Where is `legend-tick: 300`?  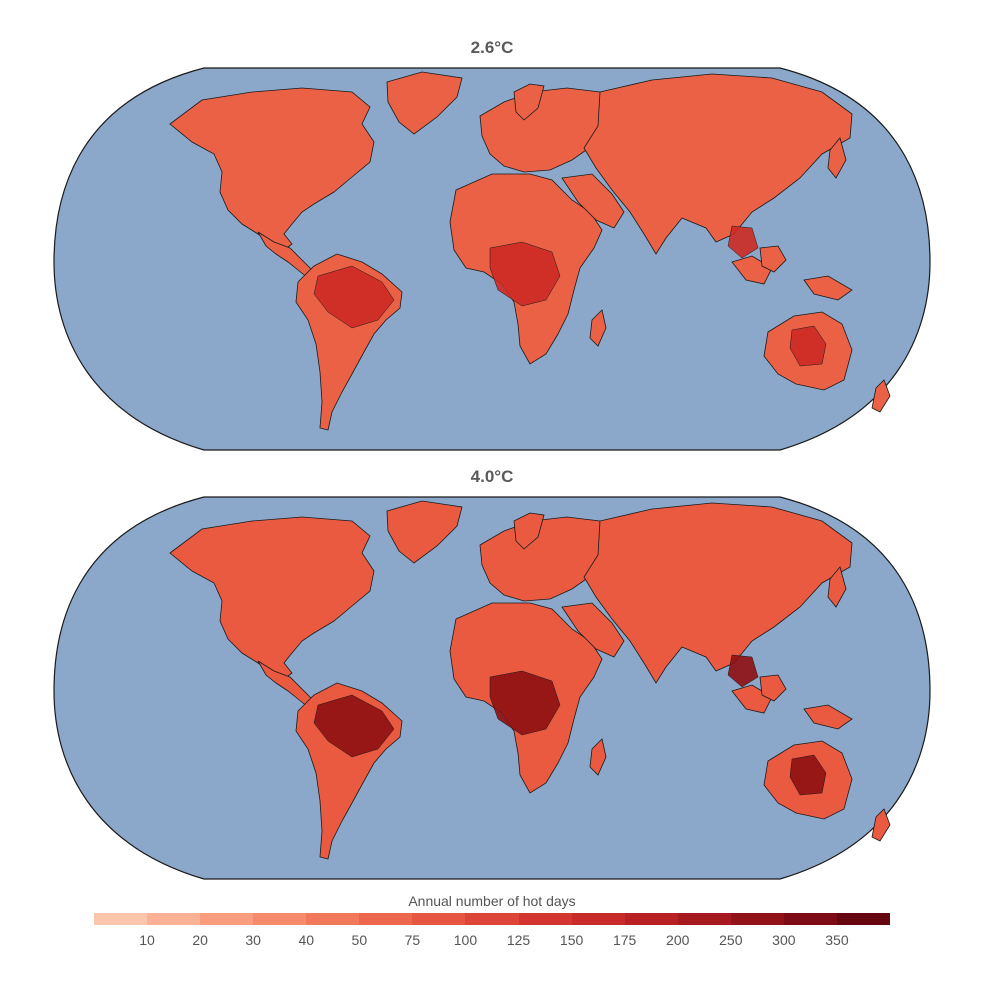
legend-tick: 300 is located at coordinates (784, 940).